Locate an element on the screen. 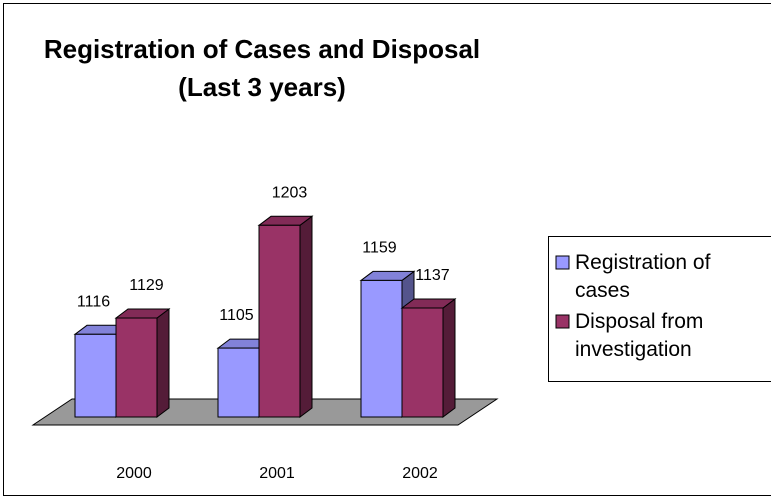 This screenshot has width=771, height=497. value-label: 1129 is located at coordinates (146, 285).